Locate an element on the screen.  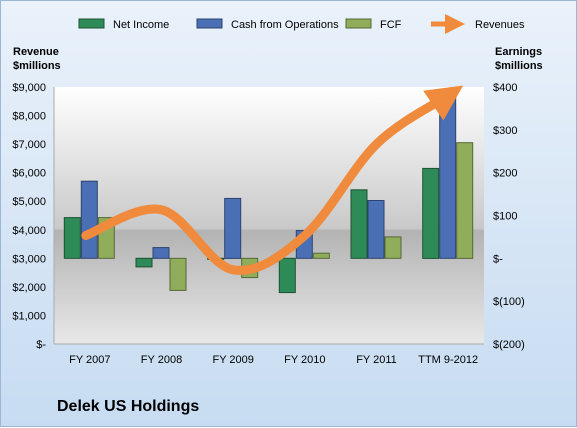
left-tick-label: $3,000 is located at coordinates (29, 259).